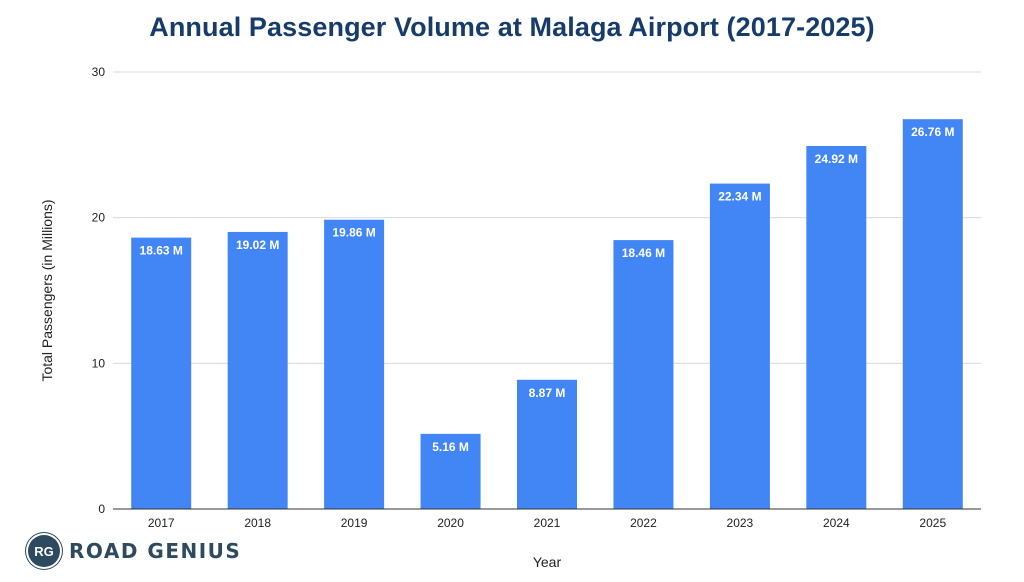  Describe the element at coordinates (547, 393) in the screenshot. I see `bar-data-label: 8.87 M` at that location.